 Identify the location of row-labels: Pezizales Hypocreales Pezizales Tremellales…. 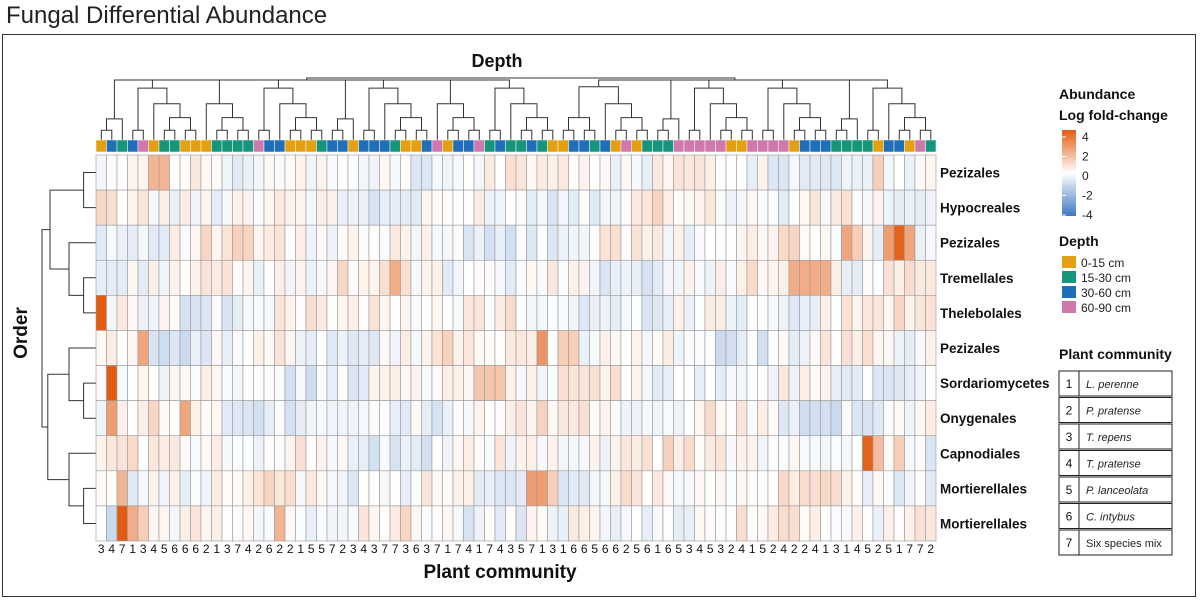
(995, 349).